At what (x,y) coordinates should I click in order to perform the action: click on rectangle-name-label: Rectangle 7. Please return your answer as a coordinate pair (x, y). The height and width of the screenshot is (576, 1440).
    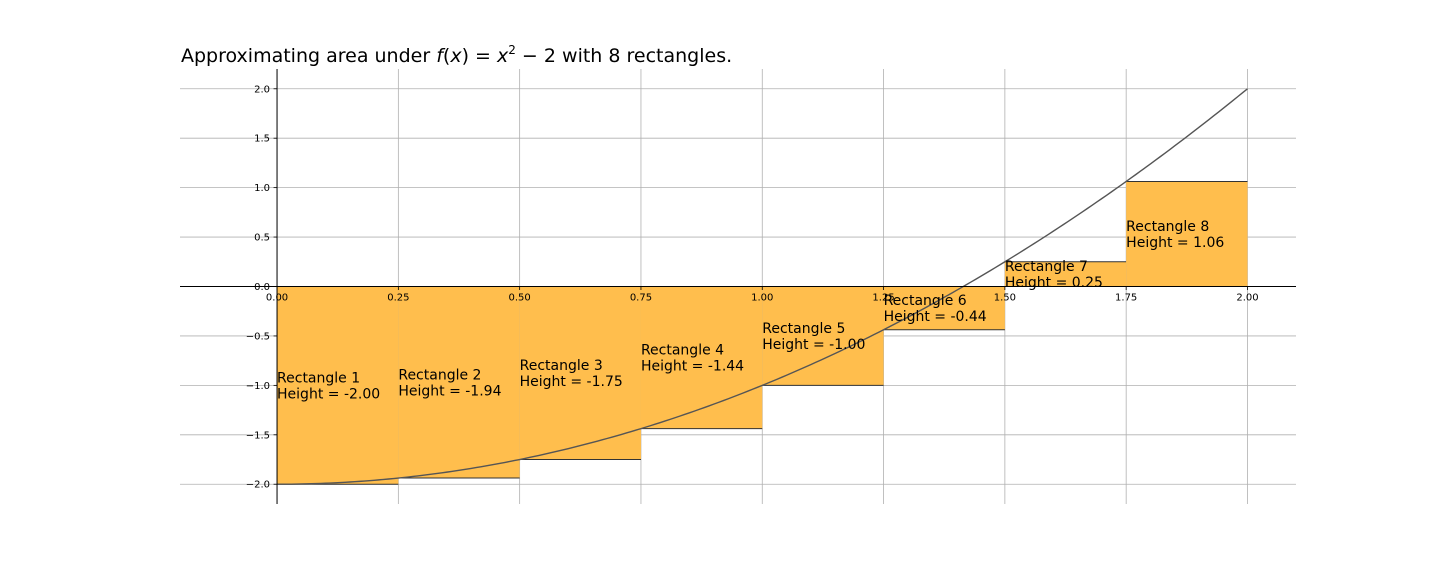
    Looking at the image, I should click on (1046, 267).